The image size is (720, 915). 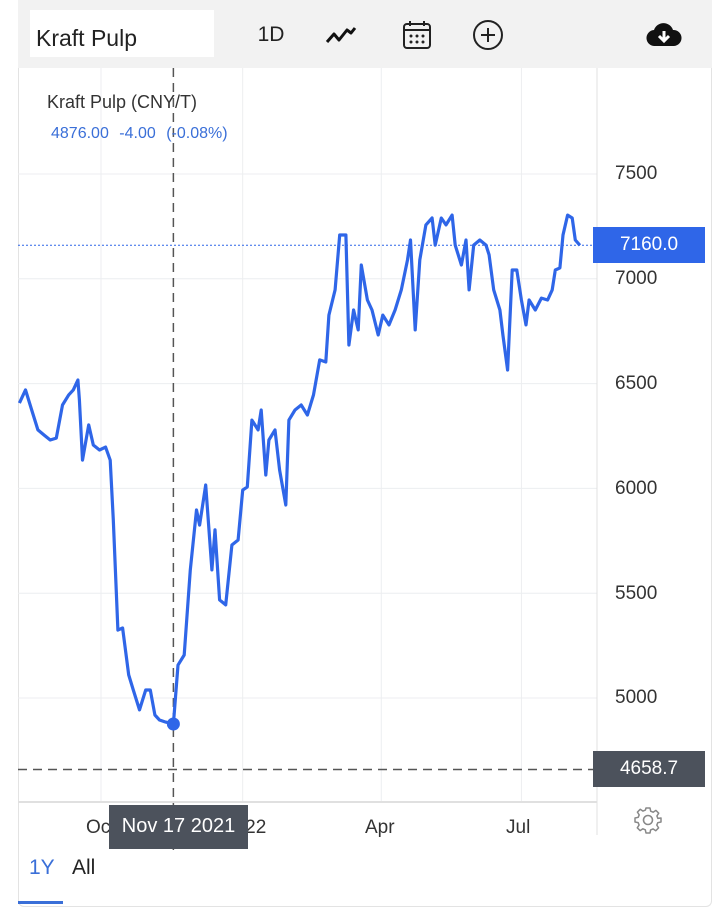 I want to click on last-price-label: 7160.0, so click(x=649, y=245).